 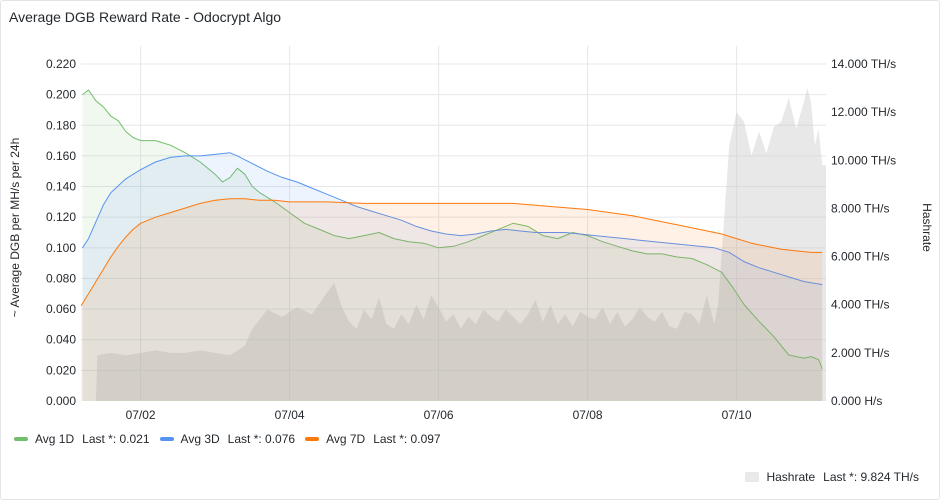 What do you see at coordinates (871, 477) in the screenshot?
I see `legend-stat-hashrate: Last *: 9.824 TH/s` at bounding box center [871, 477].